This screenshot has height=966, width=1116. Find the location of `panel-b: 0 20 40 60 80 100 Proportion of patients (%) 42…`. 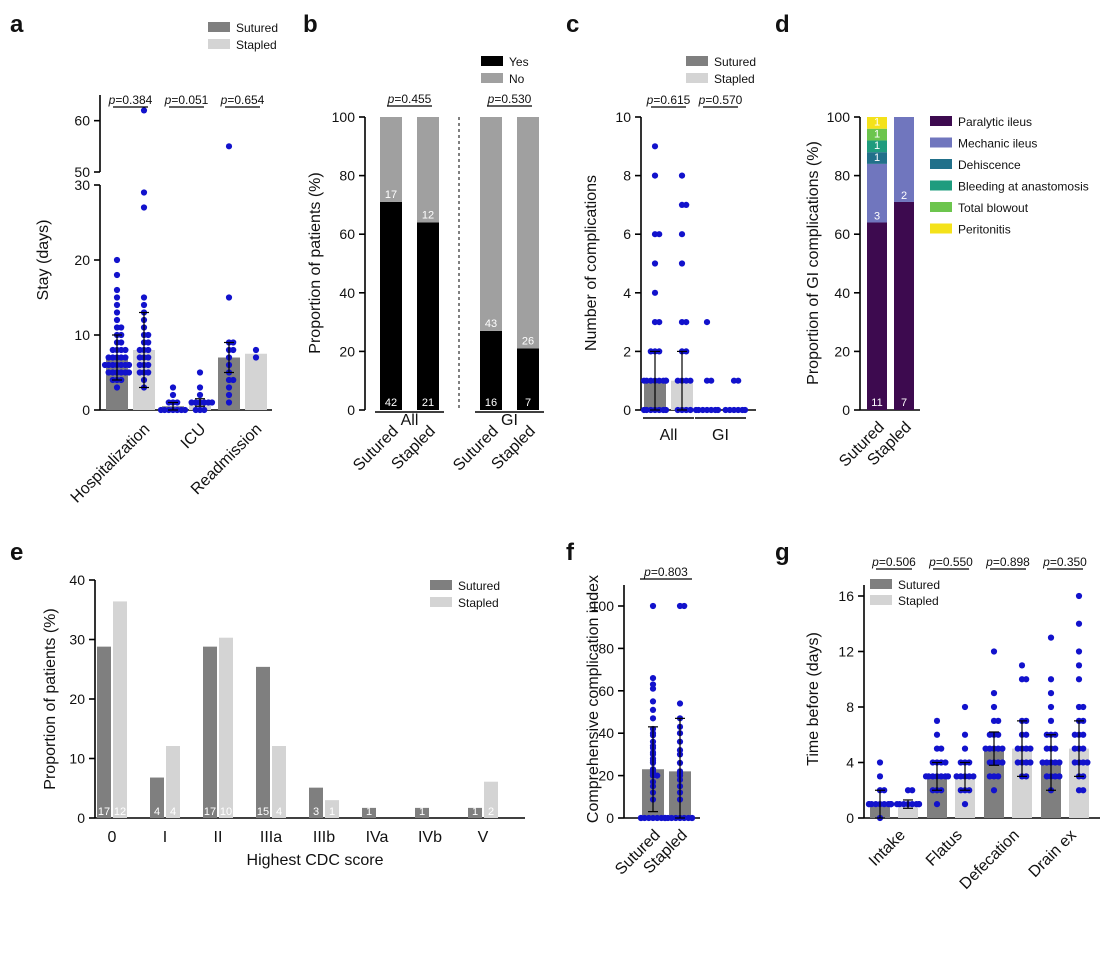

panel-b: 0 20 40 60 80 100 Proportion of patients (%) 42… is located at coordinates (425, 264).